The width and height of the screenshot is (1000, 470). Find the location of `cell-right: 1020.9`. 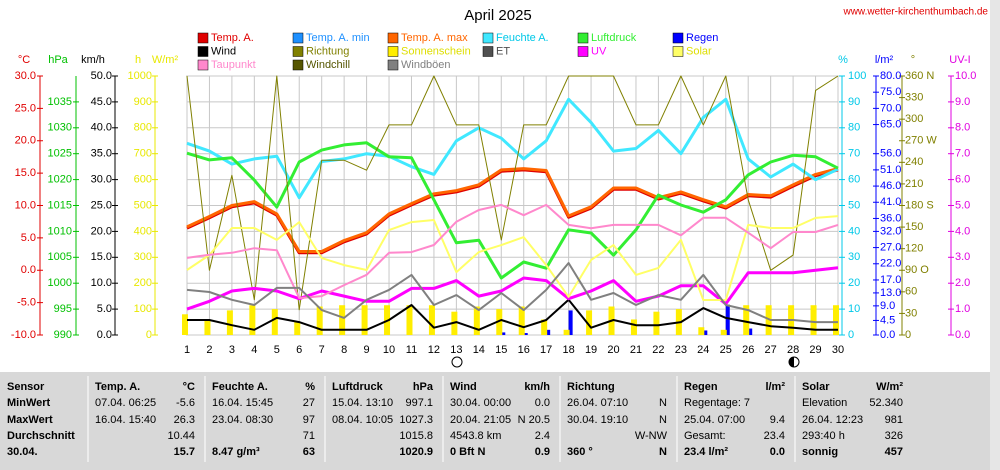

cell-right: 1020.9 is located at coordinates (416, 452).